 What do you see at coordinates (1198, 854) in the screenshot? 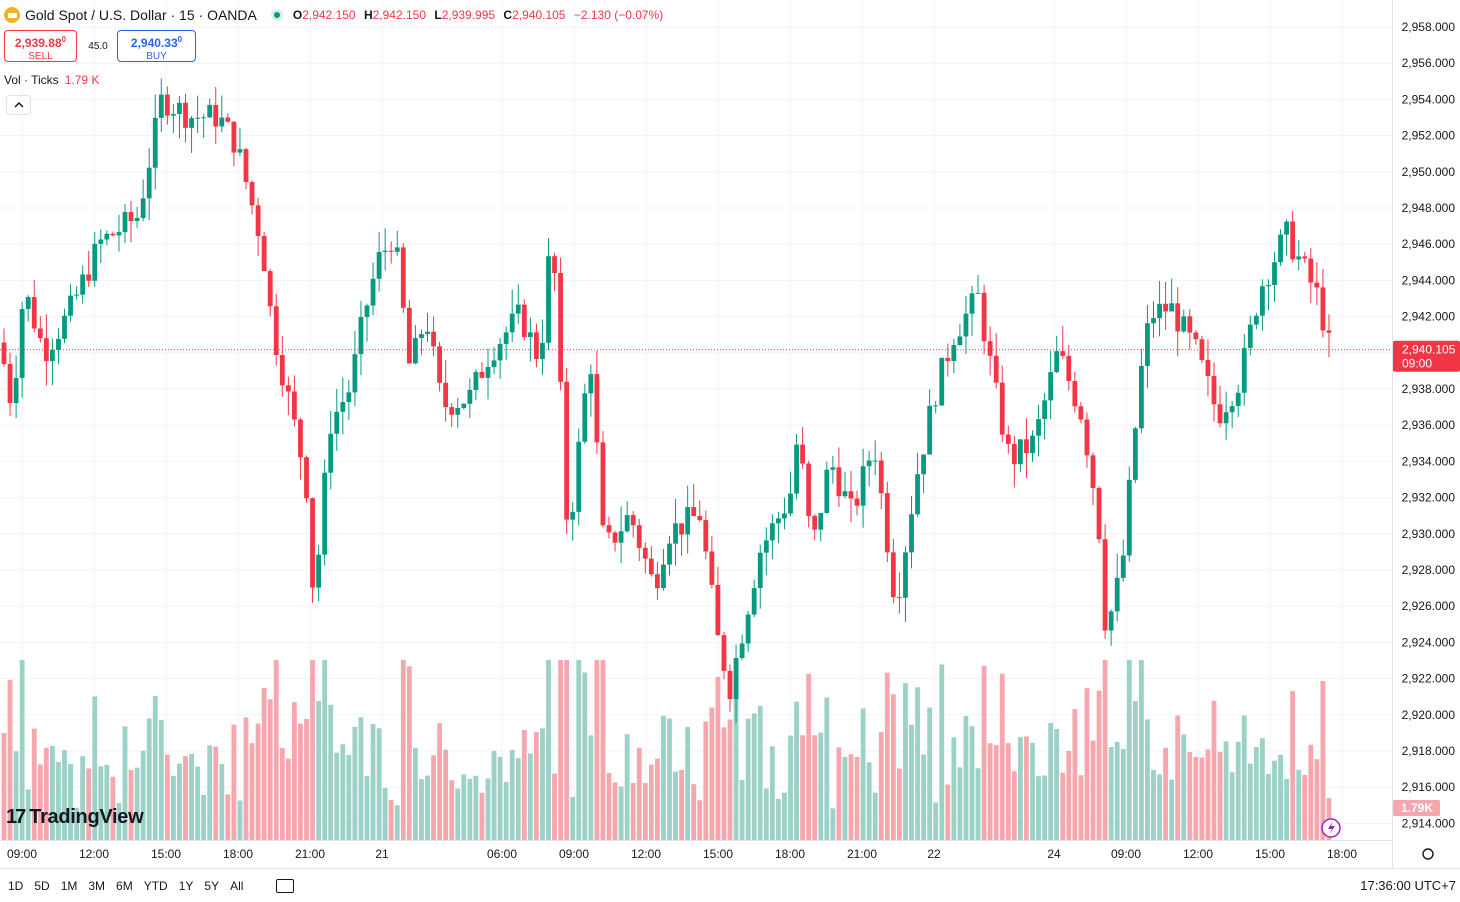
I see `time-axis-label: 12:00` at bounding box center [1198, 854].